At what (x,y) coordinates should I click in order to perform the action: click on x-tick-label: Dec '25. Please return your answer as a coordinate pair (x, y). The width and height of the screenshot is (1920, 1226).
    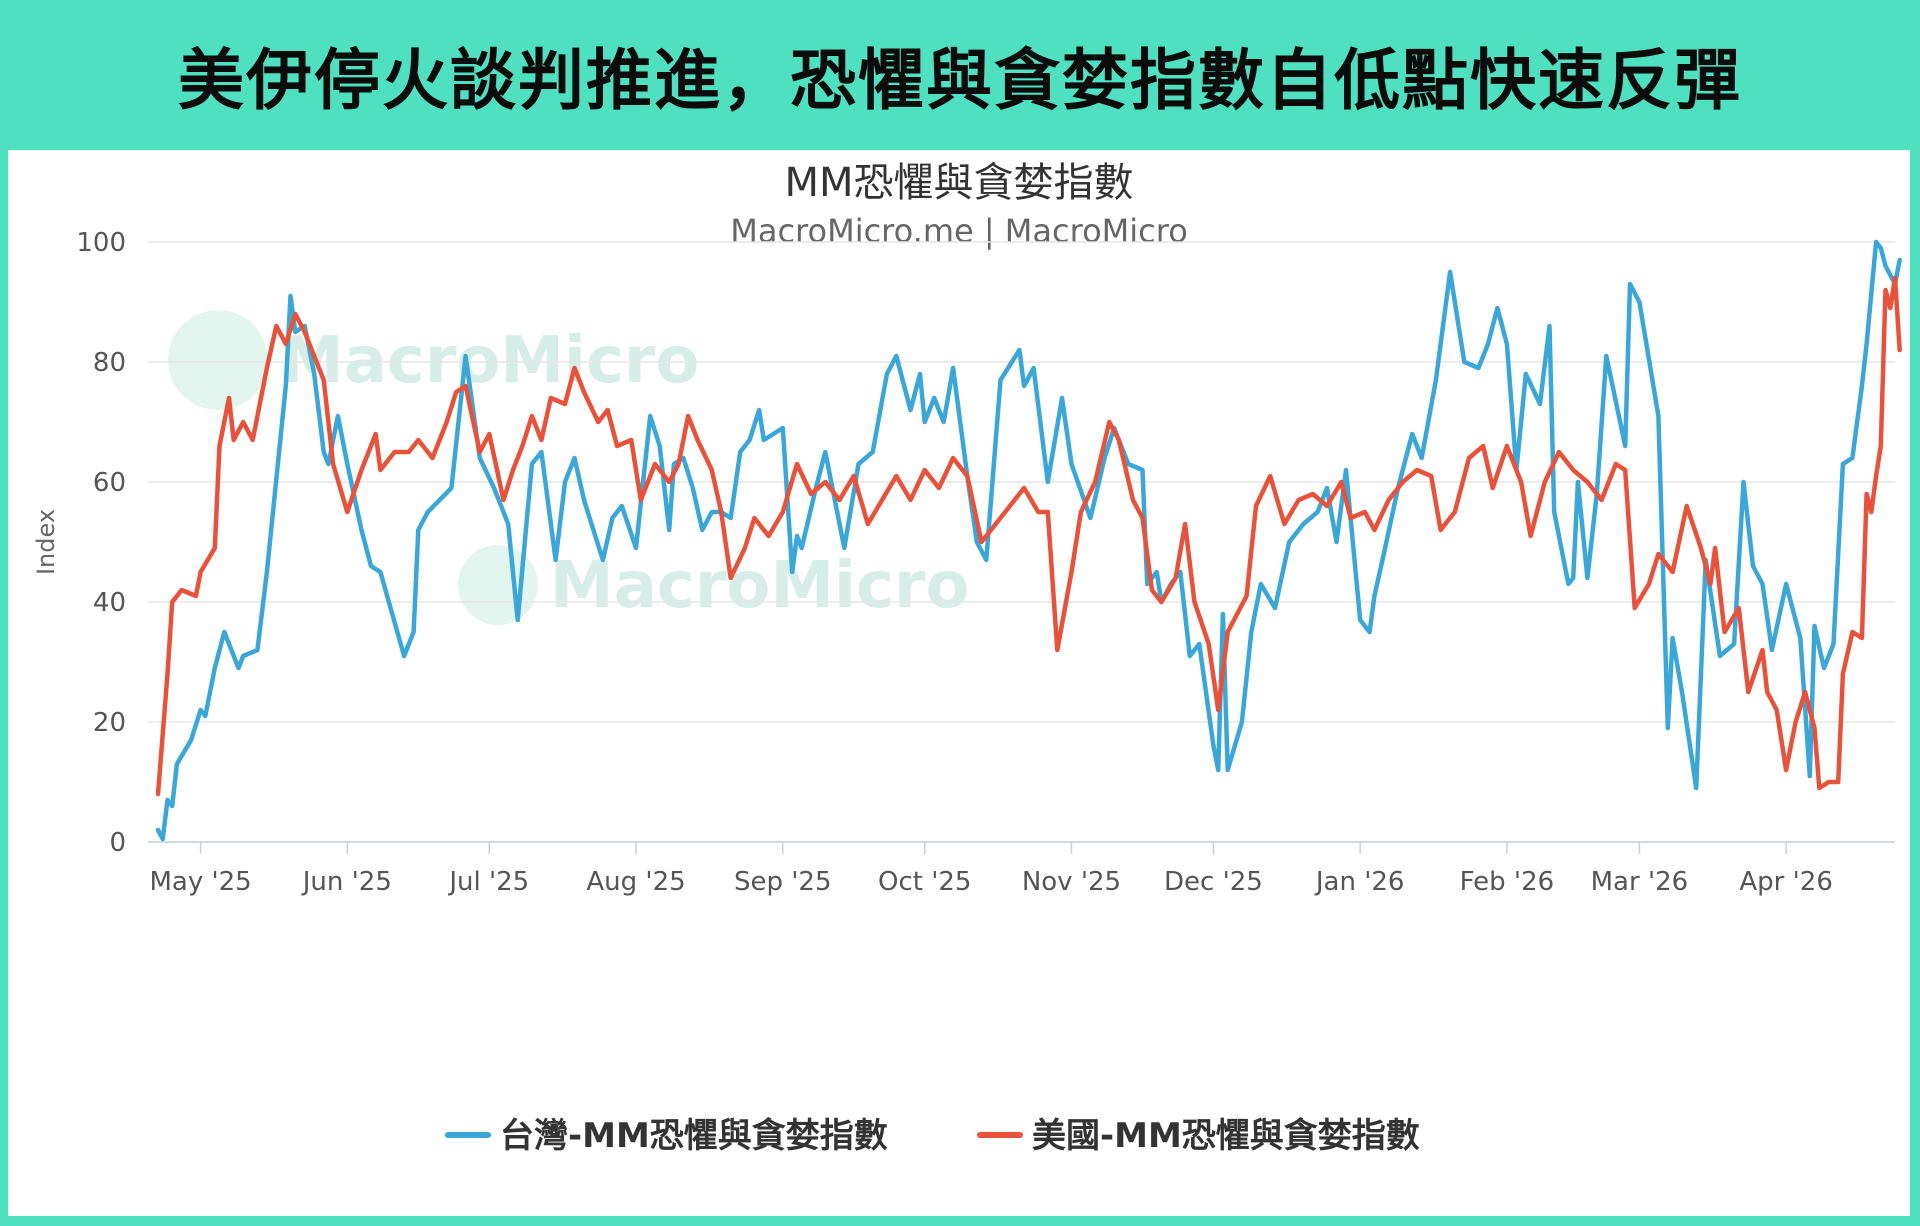
    Looking at the image, I should click on (1213, 882).